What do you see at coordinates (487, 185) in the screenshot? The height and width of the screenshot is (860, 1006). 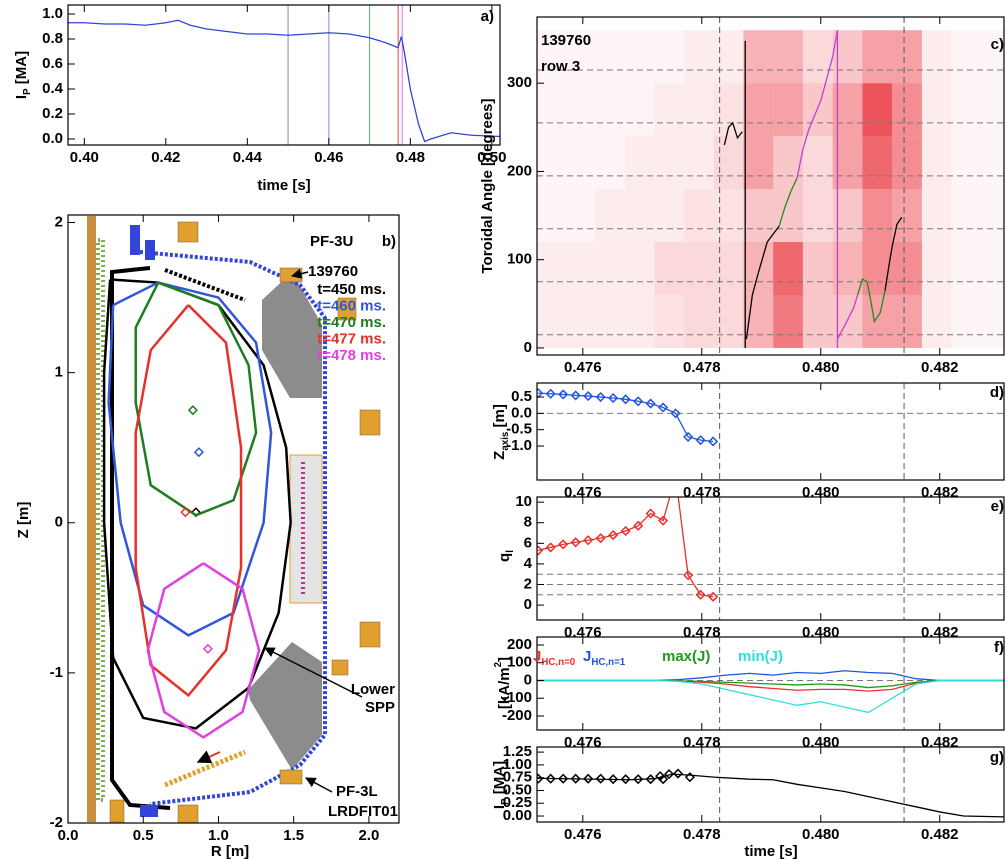 I see `y-axis-label-part: Toroidal Angle [degrees]` at bounding box center [487, 185].